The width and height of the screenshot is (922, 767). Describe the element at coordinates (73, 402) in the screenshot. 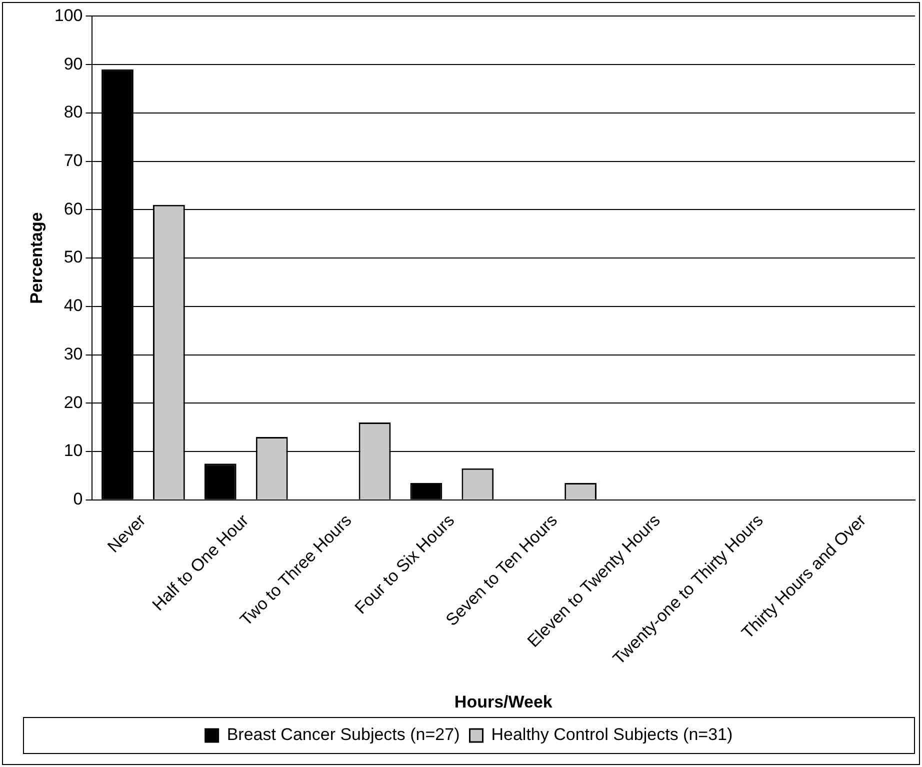

I see `y-tick-label: 20` at that location.